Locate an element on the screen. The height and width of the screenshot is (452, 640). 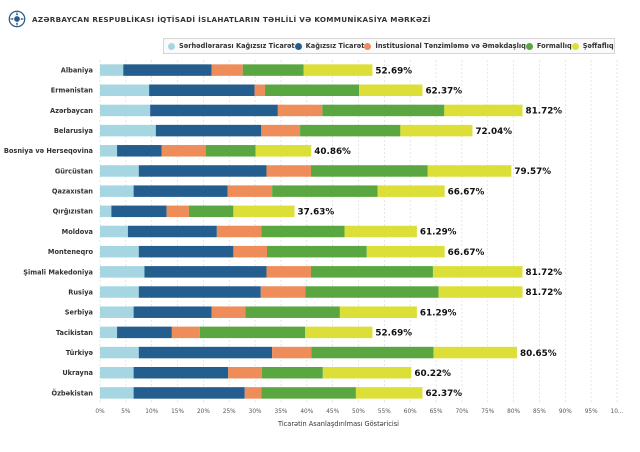
x-tick-label: 55% is located at coordinates (384, 412).